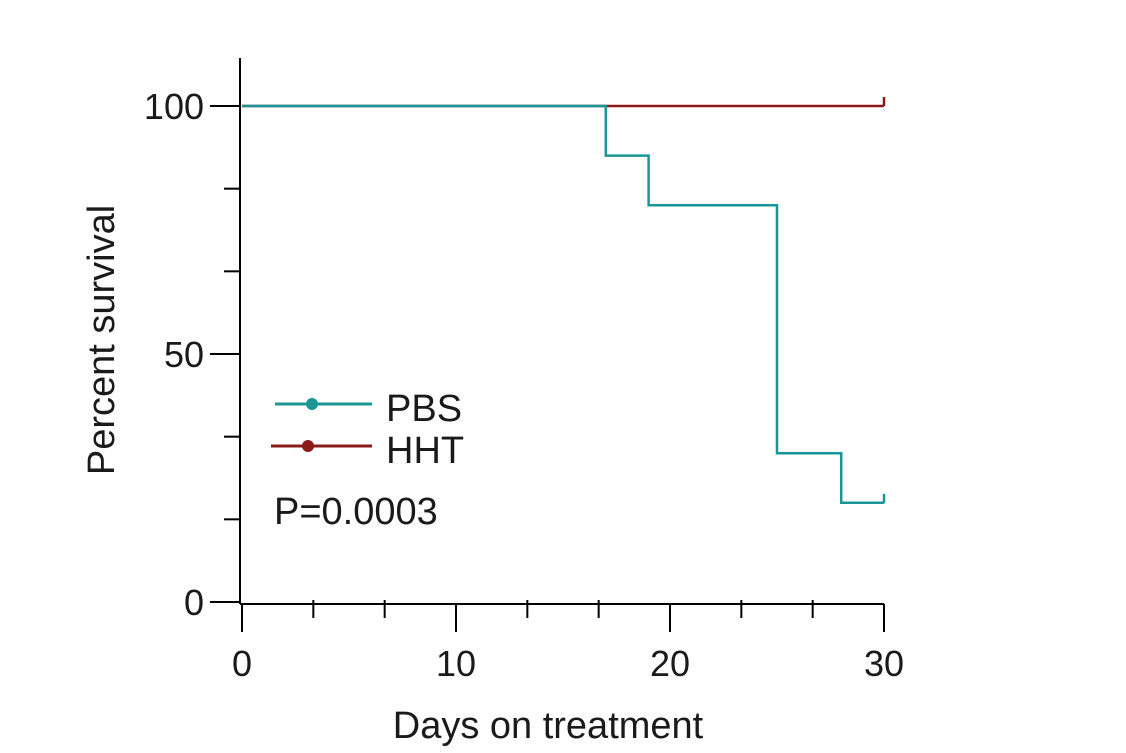 This screenshot has height=753, width=1126. I want to click on legend-marker-pbs, so click(312, 404).